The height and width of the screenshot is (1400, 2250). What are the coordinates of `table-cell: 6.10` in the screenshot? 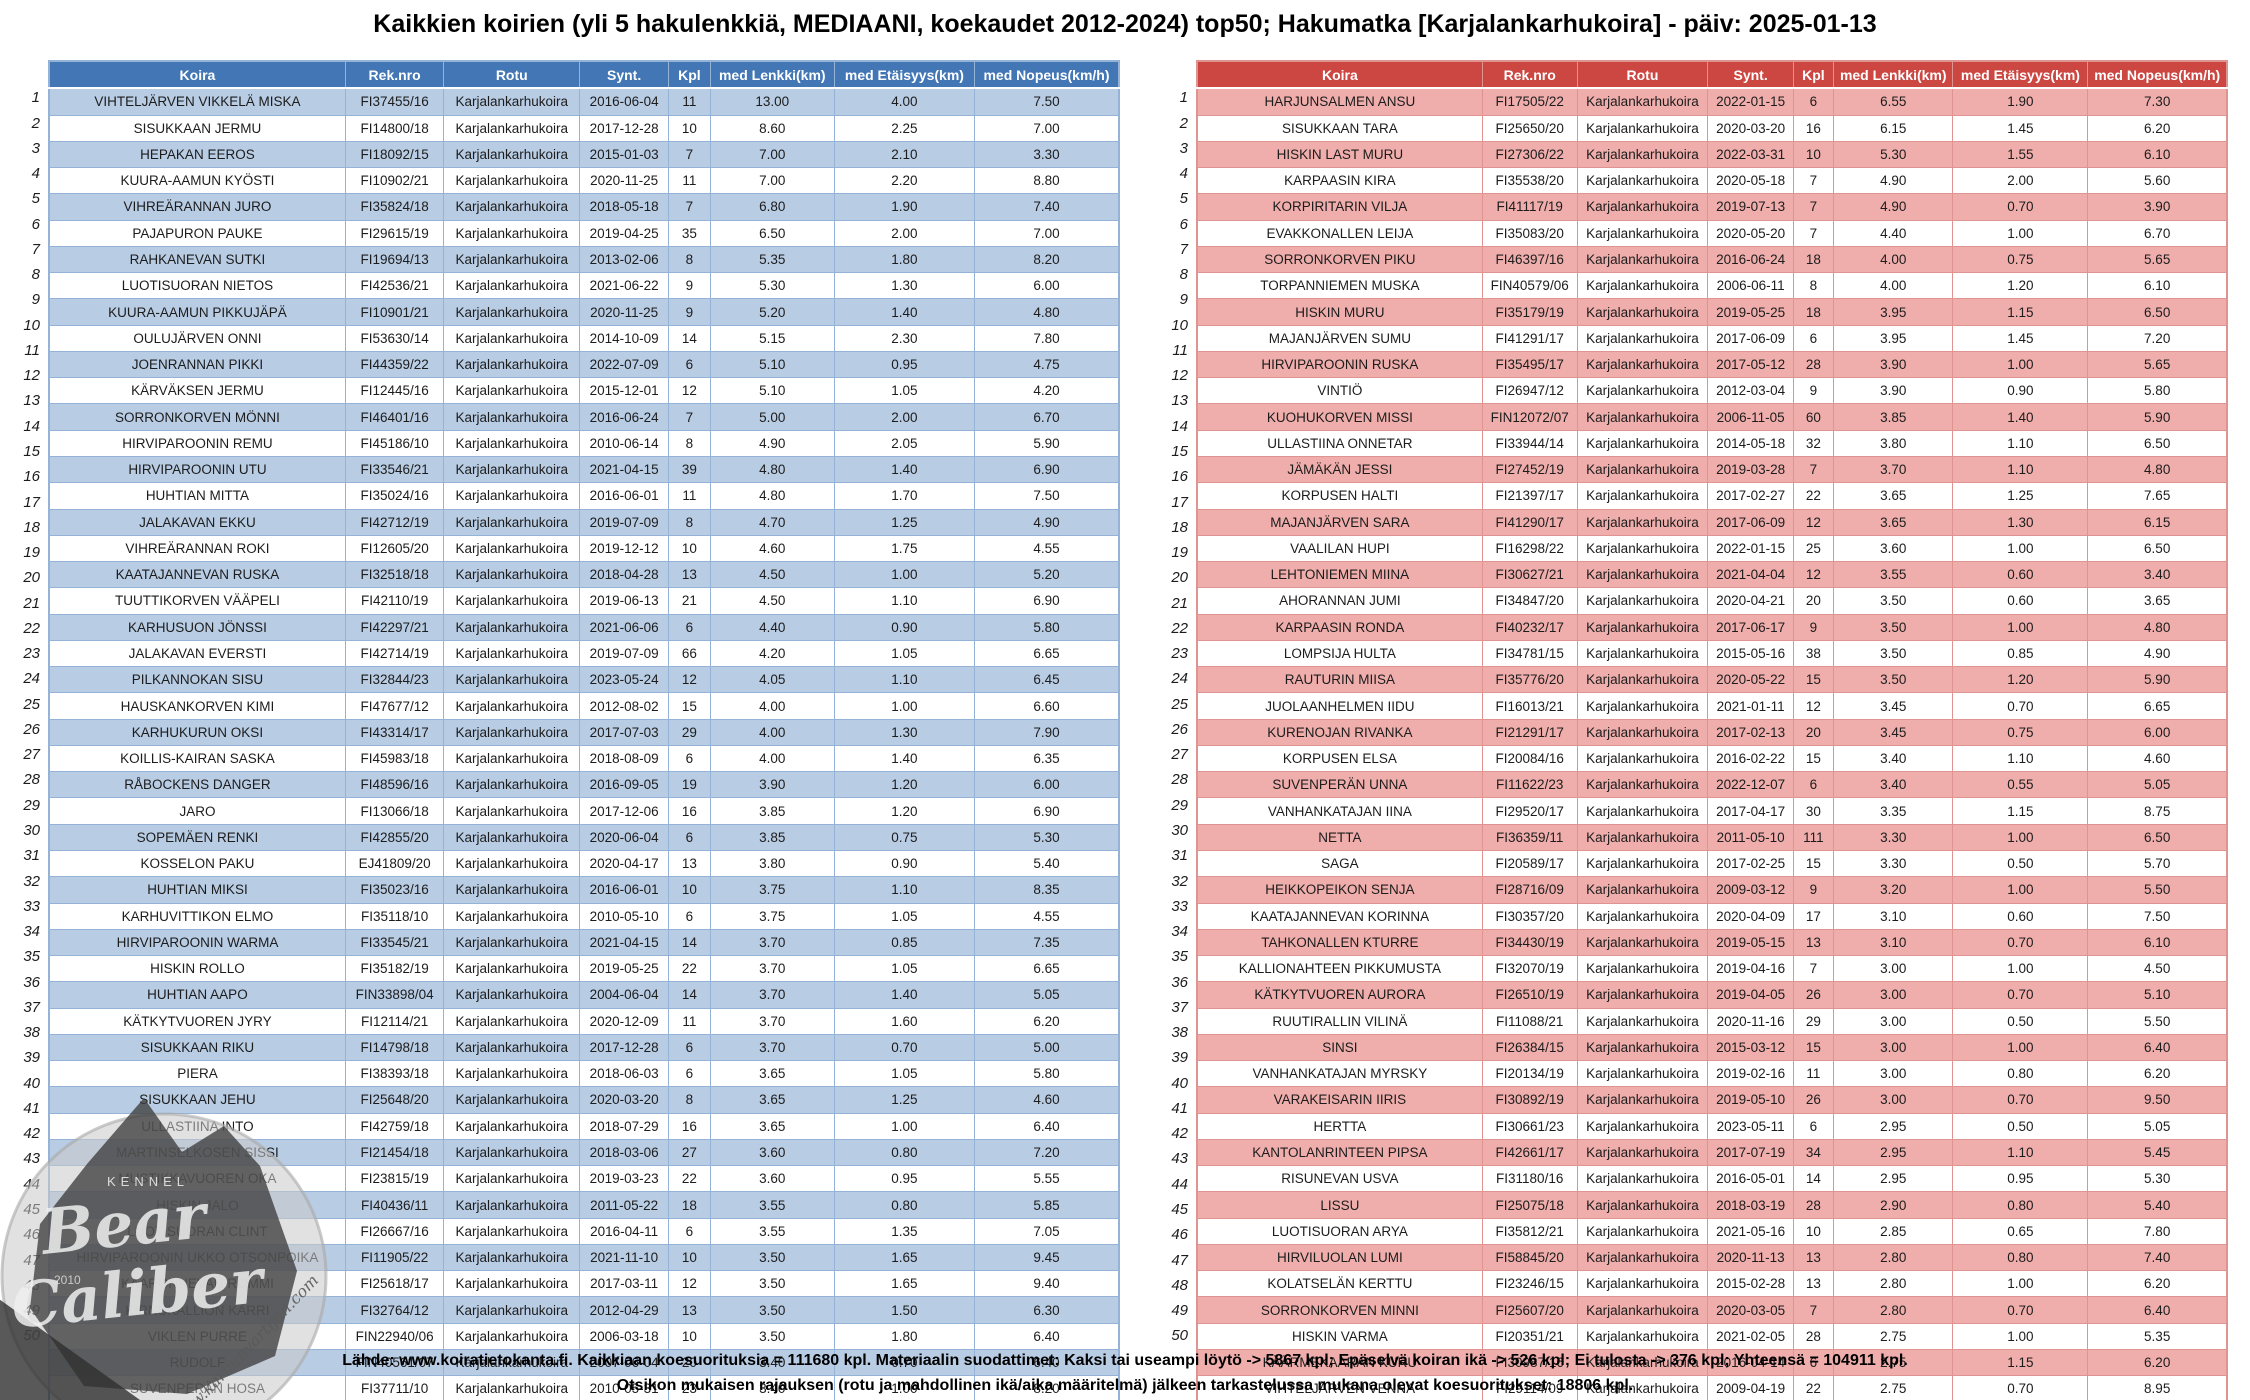 It's located at (2157, 942).